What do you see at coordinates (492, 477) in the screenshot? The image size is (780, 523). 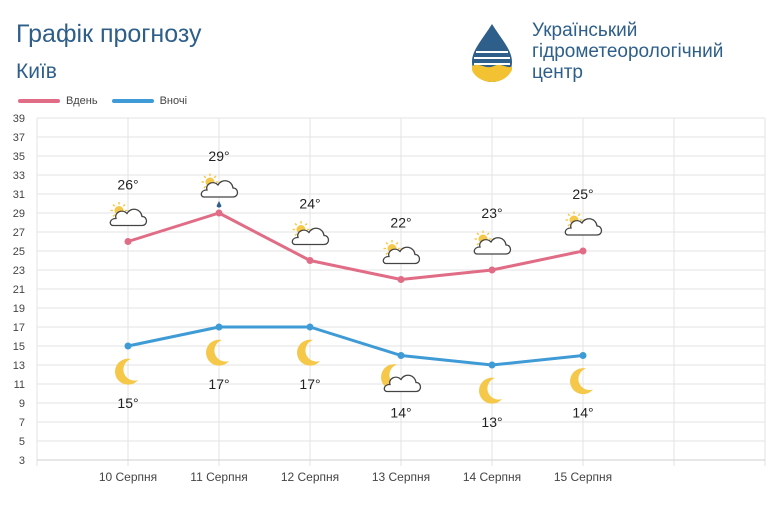 I see `x-tick-label: 14 Серпня` at bounding box center [492, 477].